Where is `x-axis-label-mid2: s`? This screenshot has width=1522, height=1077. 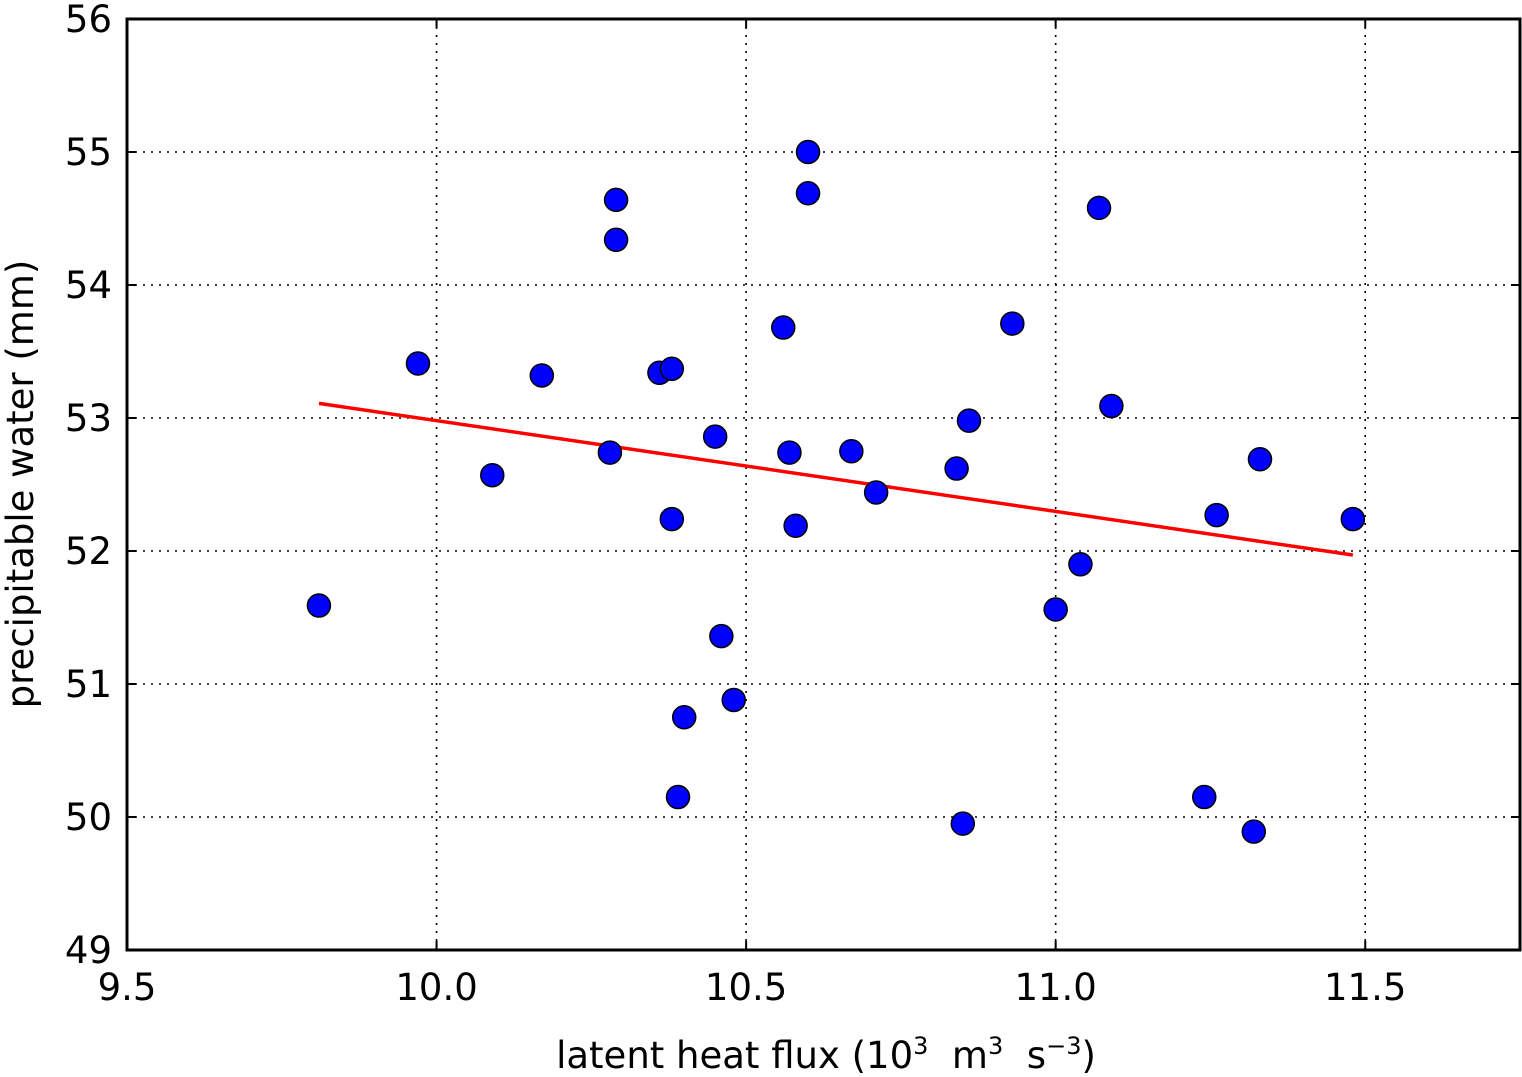 x-axis-label-mid2: s is located at coordinates (1024, 1055).